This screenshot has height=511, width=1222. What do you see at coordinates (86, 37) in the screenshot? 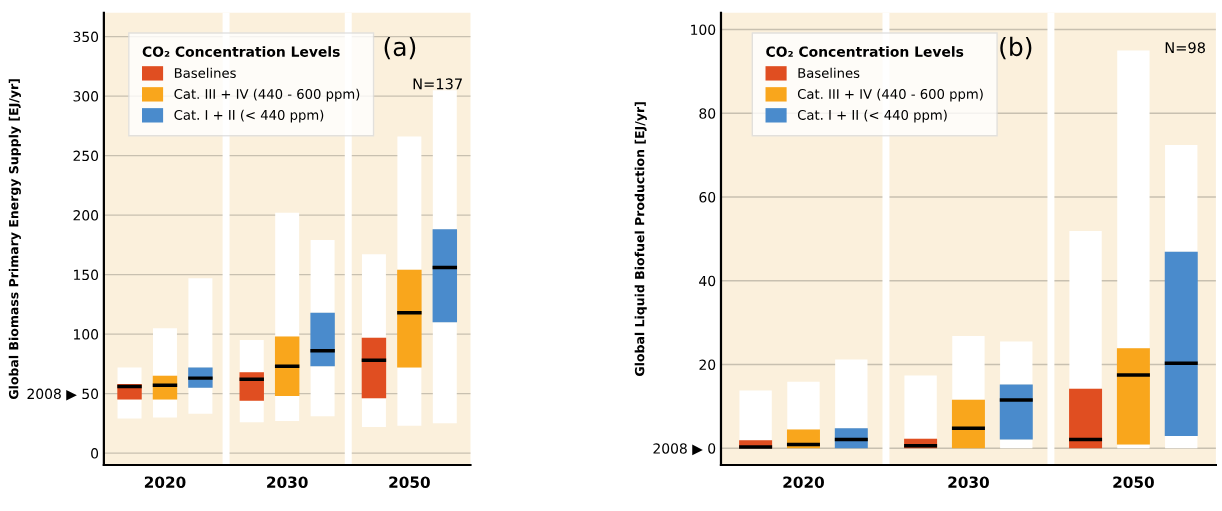
I see `y-tick-label: 350` at bounding box center [86, 37].